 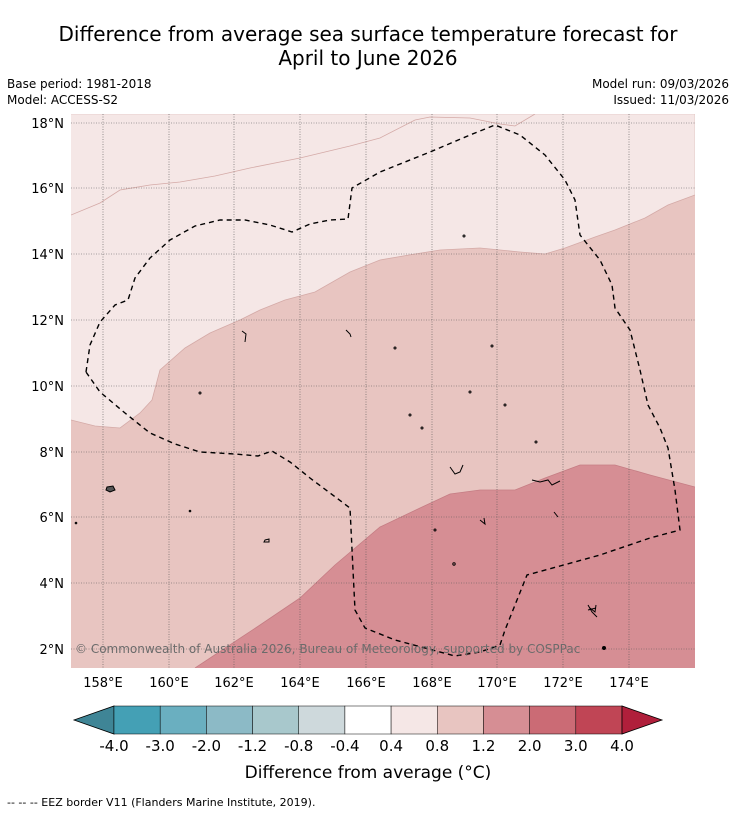 What do you see at coordinates (432, 683) in the screenshot?
I see `lon-label: 168°E` at bounding box center [432, 683].